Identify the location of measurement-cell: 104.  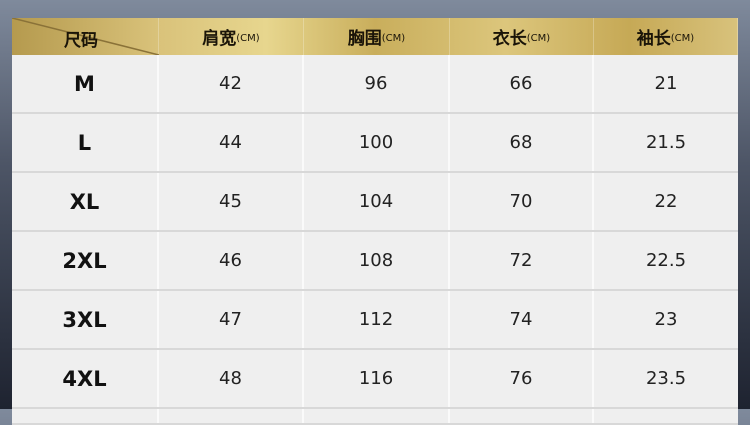
(377, 201).